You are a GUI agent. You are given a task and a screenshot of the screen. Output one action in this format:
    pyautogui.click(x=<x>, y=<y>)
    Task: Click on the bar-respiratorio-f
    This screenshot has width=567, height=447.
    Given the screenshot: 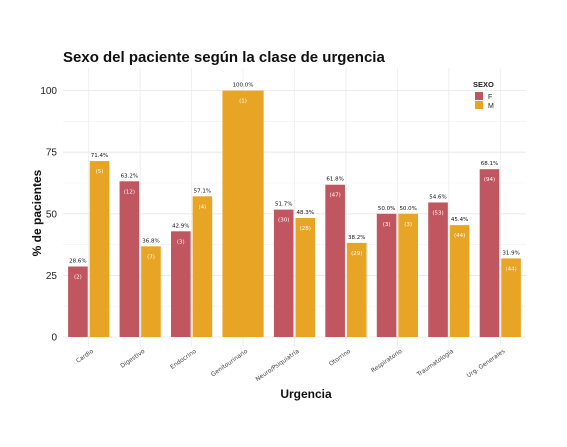 What is the action you would take?
    pyautogui.click(x=386, y=275)
    